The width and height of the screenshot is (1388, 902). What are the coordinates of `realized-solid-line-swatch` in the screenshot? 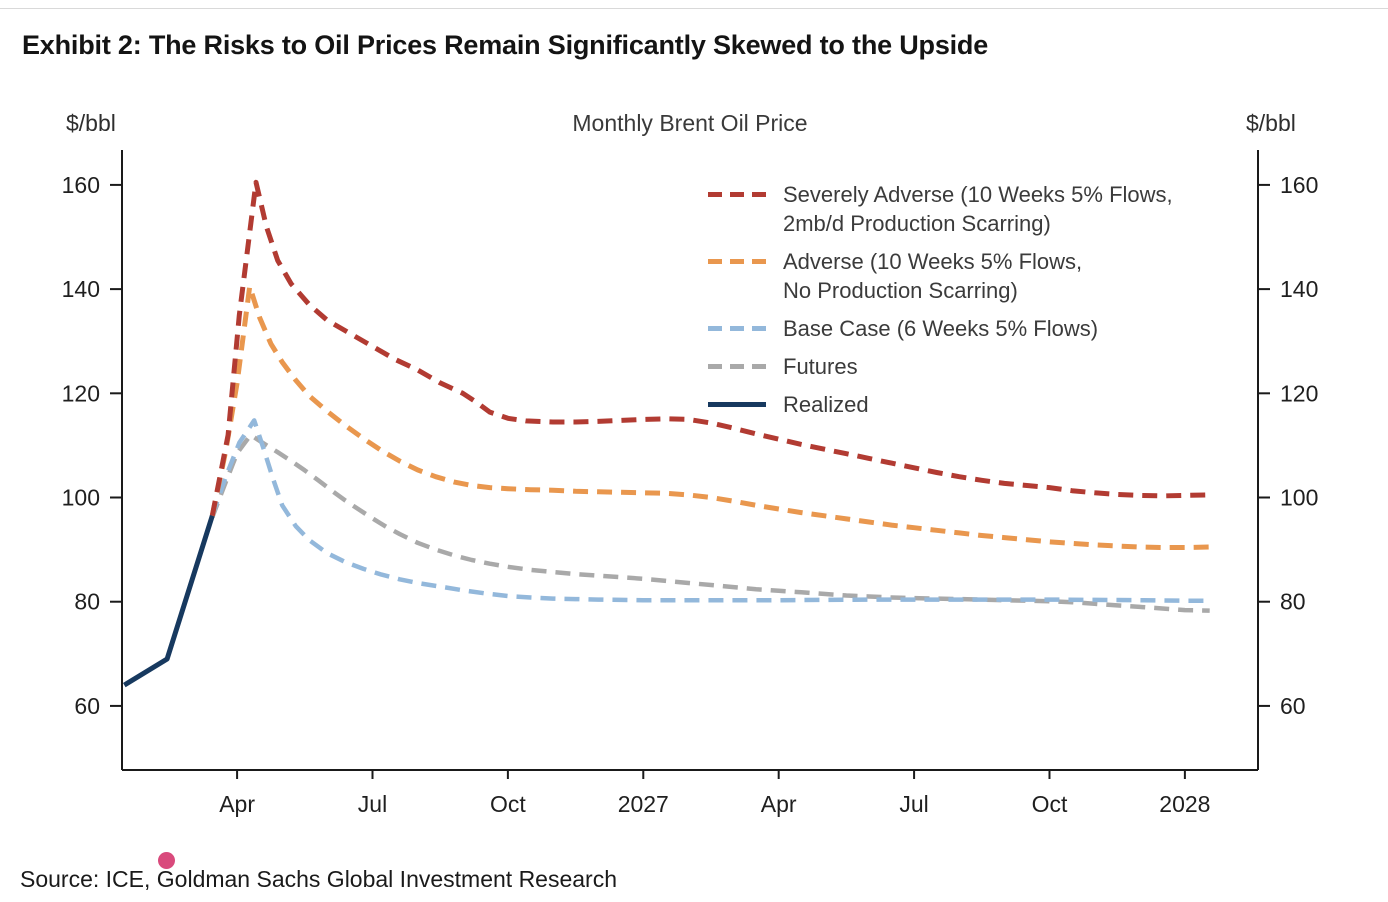 It's located at (737, 404).